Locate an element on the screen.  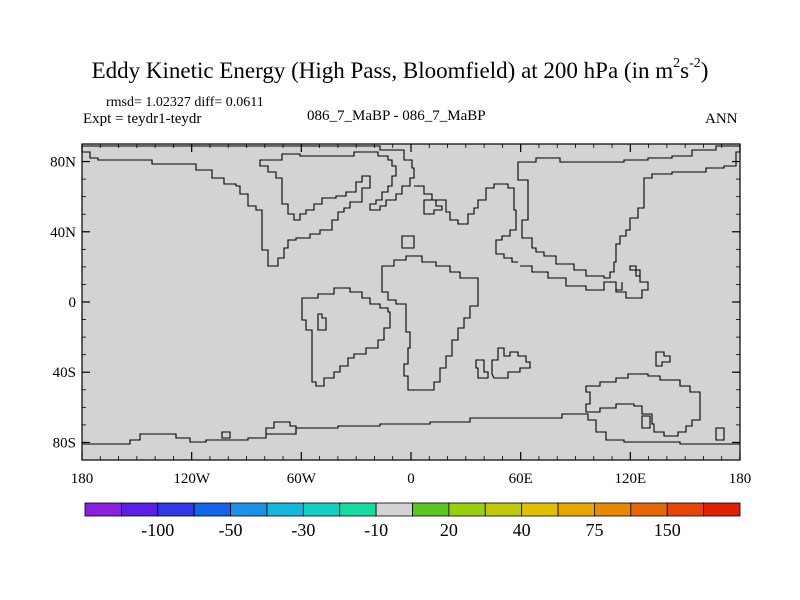
colorbar-label: -50 is located at coordinates (230, 530).